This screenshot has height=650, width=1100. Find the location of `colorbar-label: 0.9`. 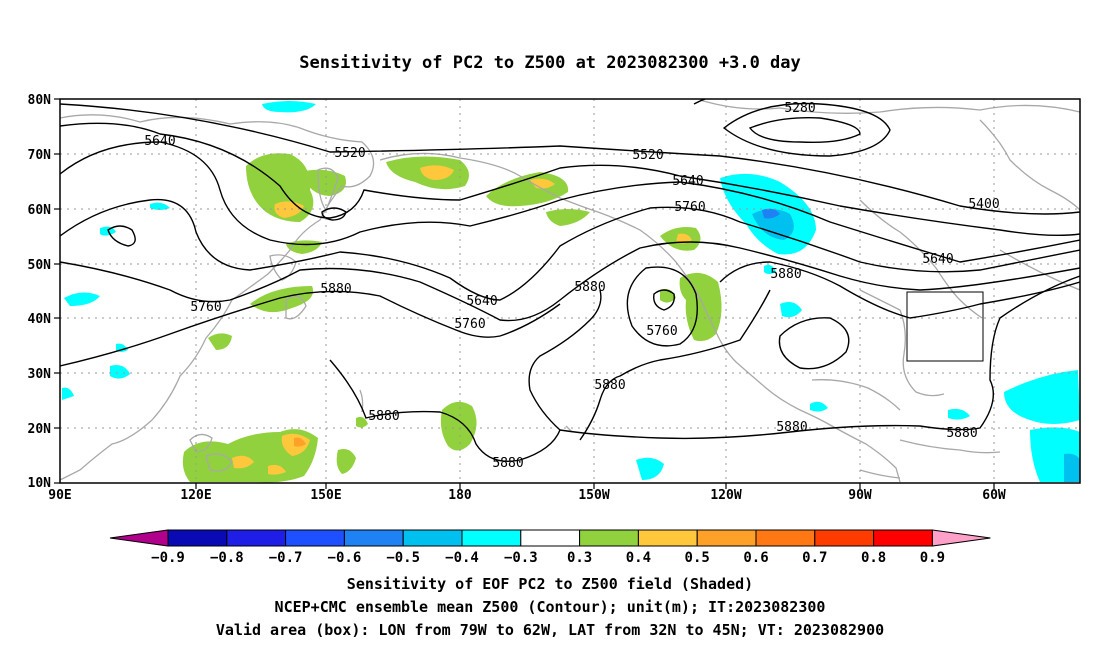

colorbar-label: 0.9 is located at coordinates (932, 558).